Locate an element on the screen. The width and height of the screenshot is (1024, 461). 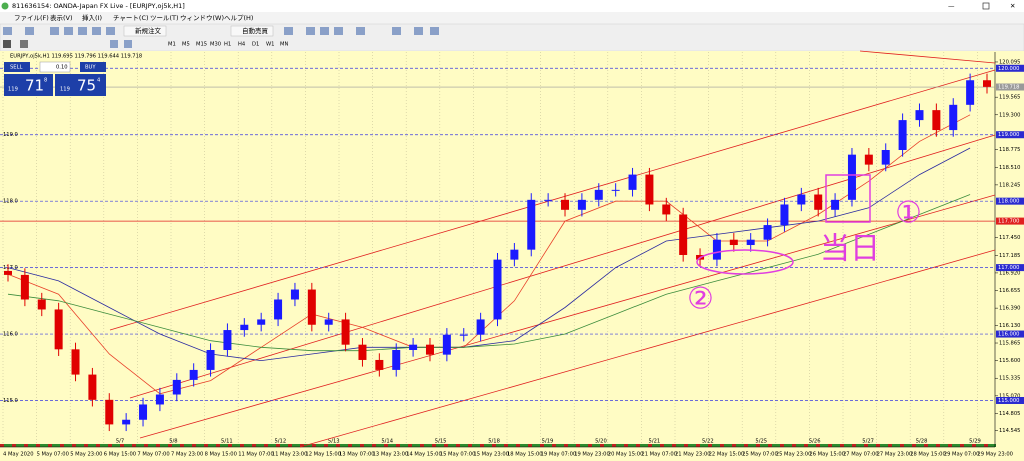
y-tick-label: 116.920 is located at coordinates (1009, 273).